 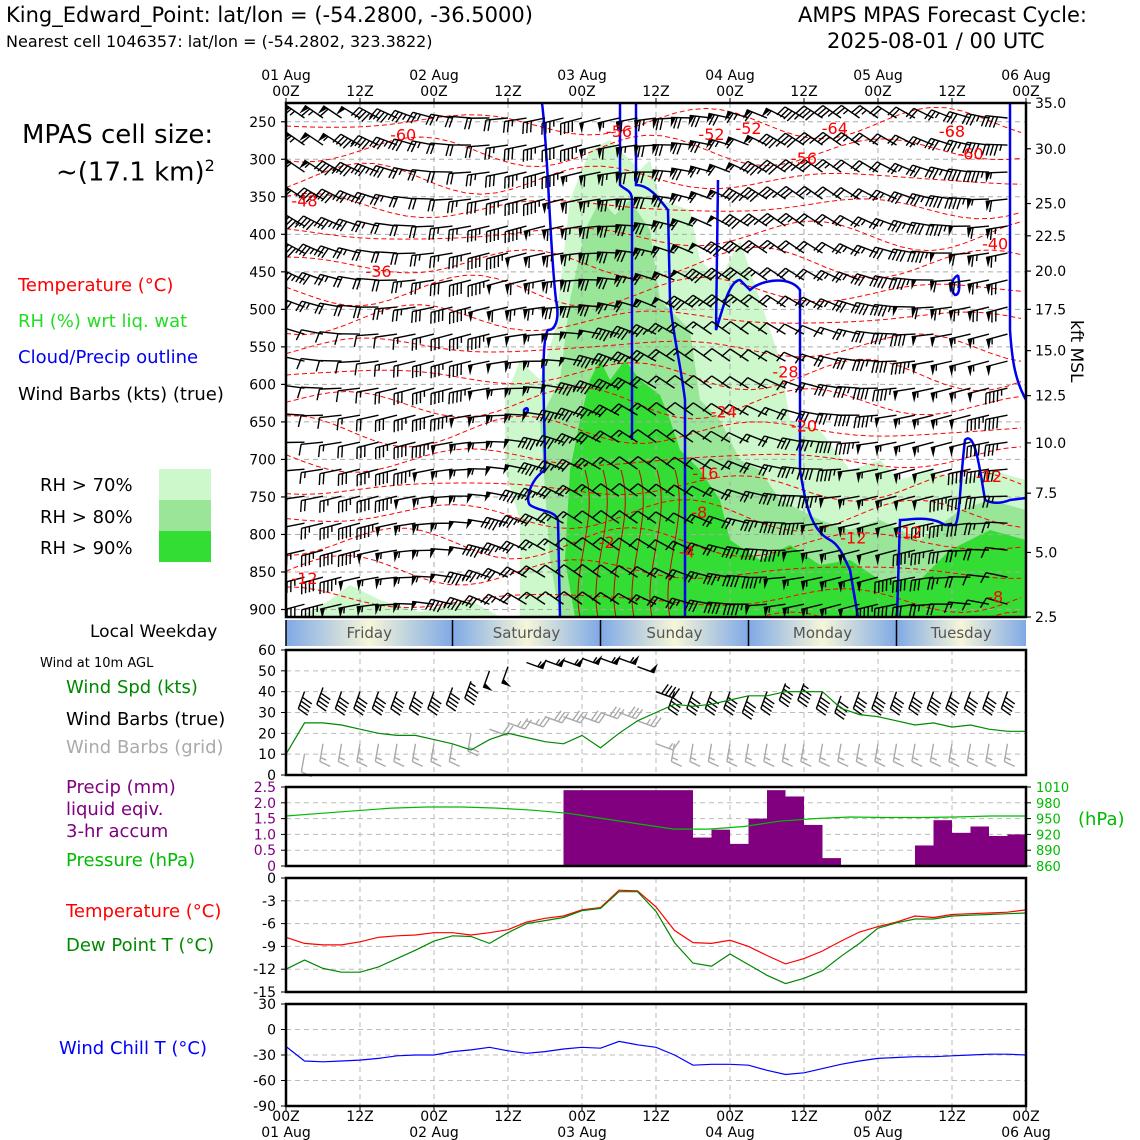 I want to click on weekday-cell, so click(x=674, y=633).